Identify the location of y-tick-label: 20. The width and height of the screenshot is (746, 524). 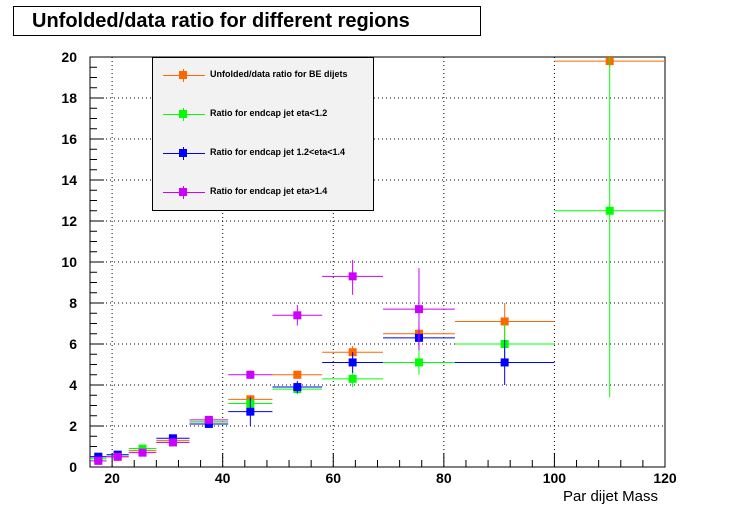
(69, 57).